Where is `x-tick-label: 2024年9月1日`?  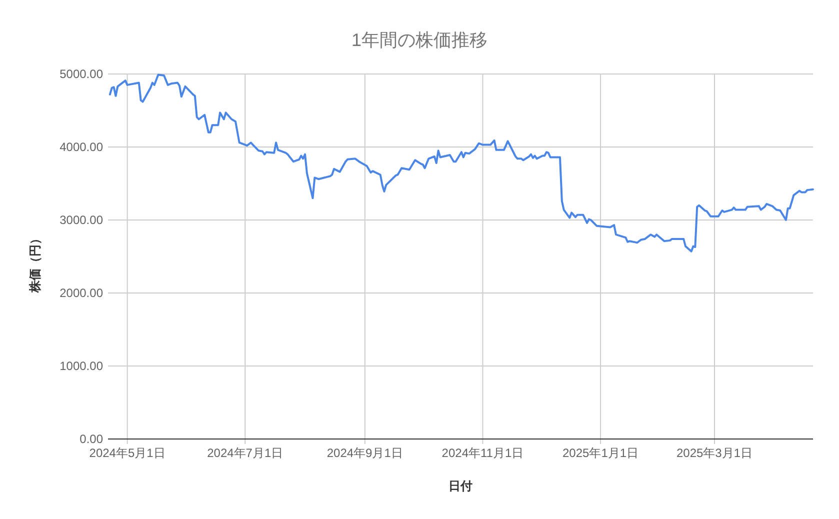
x-tick-label: 2024年9月1日 is located at coordinates (364, 453).